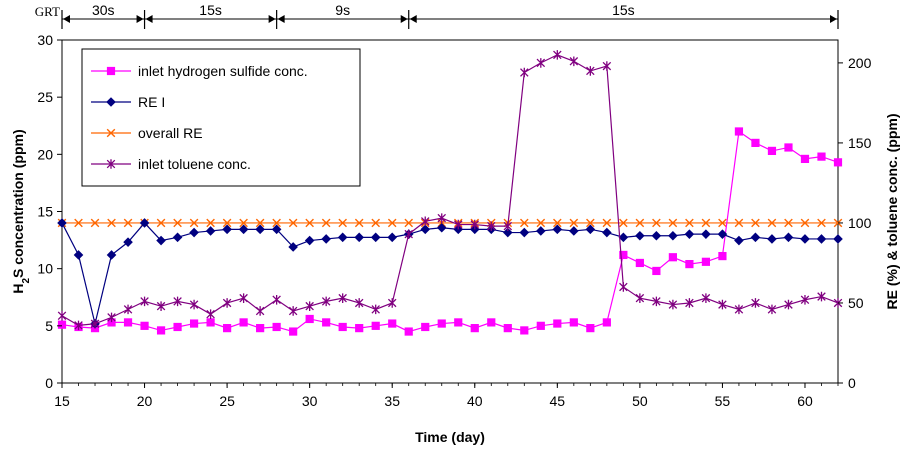  What do you see at coordinates (437, 15) in the screenshot?
I see `grt-bar: GRT 30s 15s 9s 15s` at bounding box center [437, 15].